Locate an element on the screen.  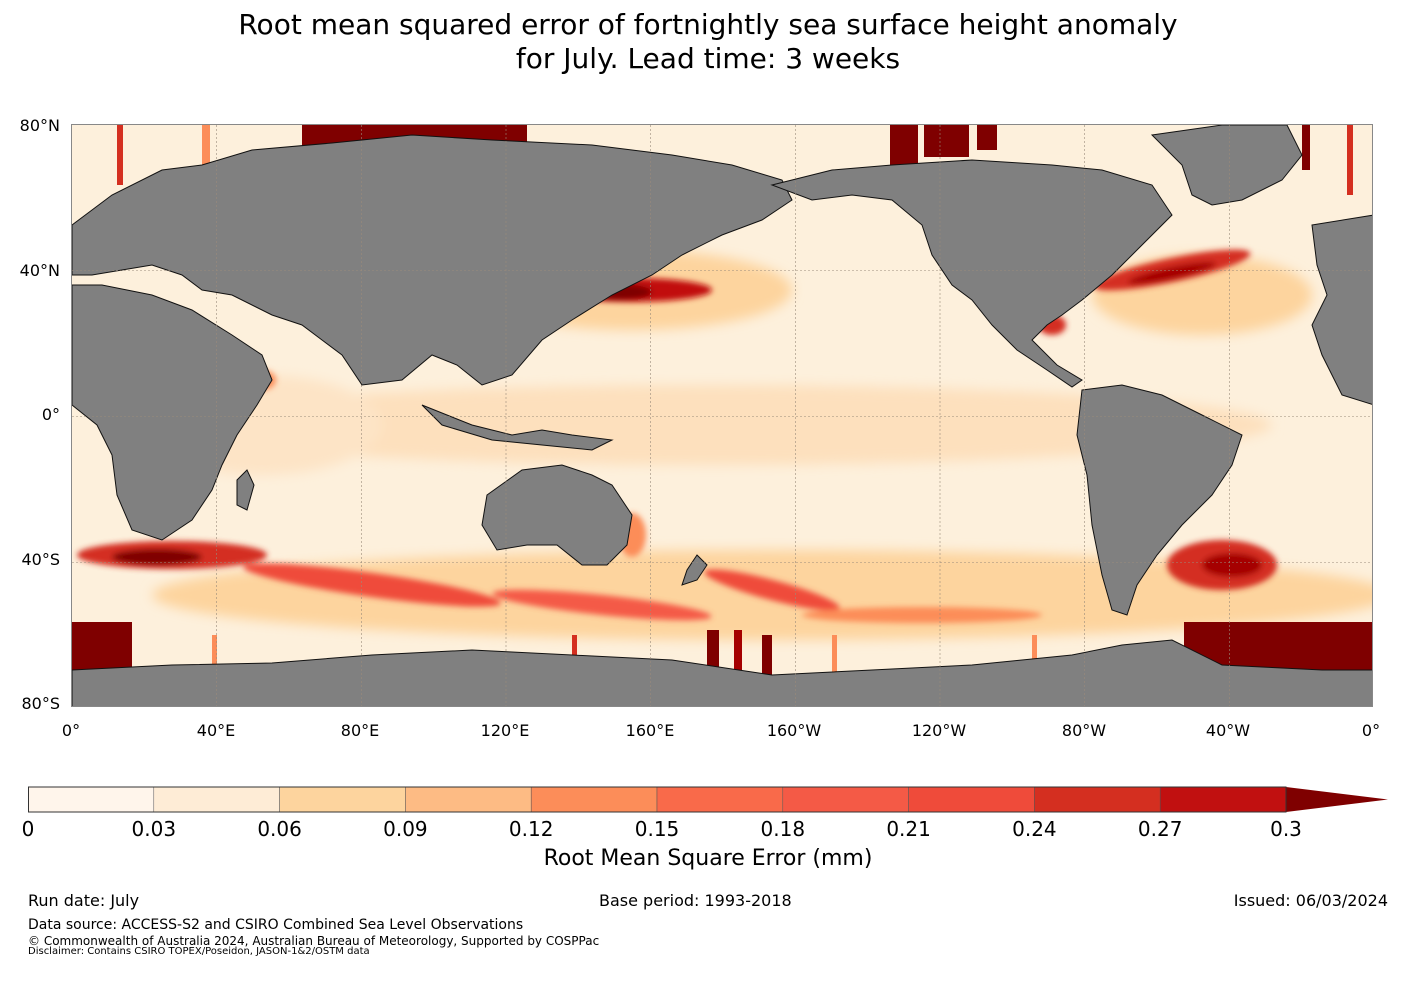
colorbar-label: Root Mean Square Error (mm) is located at coordinates (708, 858).